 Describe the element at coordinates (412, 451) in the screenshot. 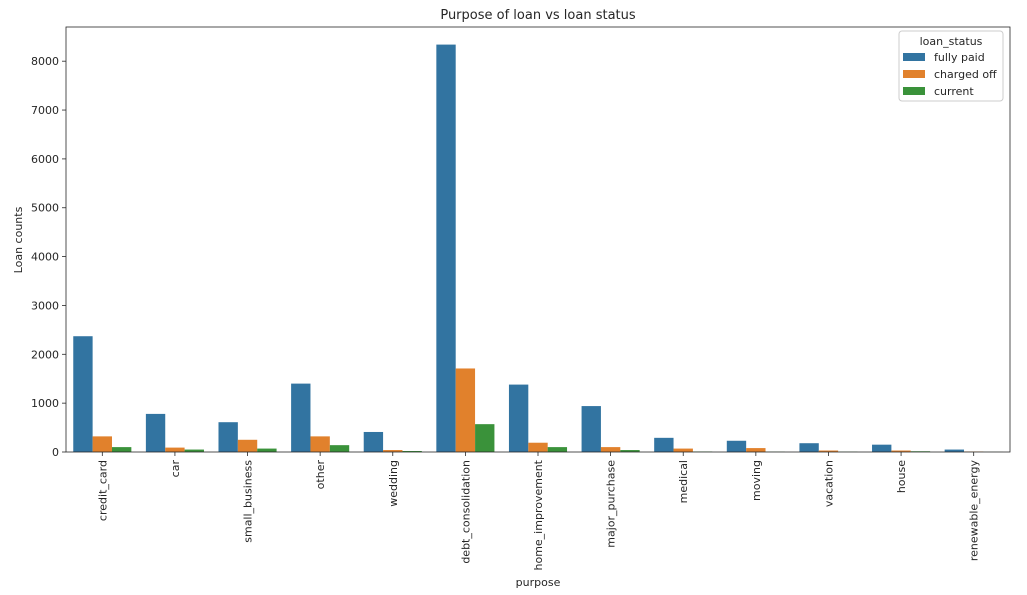

I see `bar-wedding-current` at that location.